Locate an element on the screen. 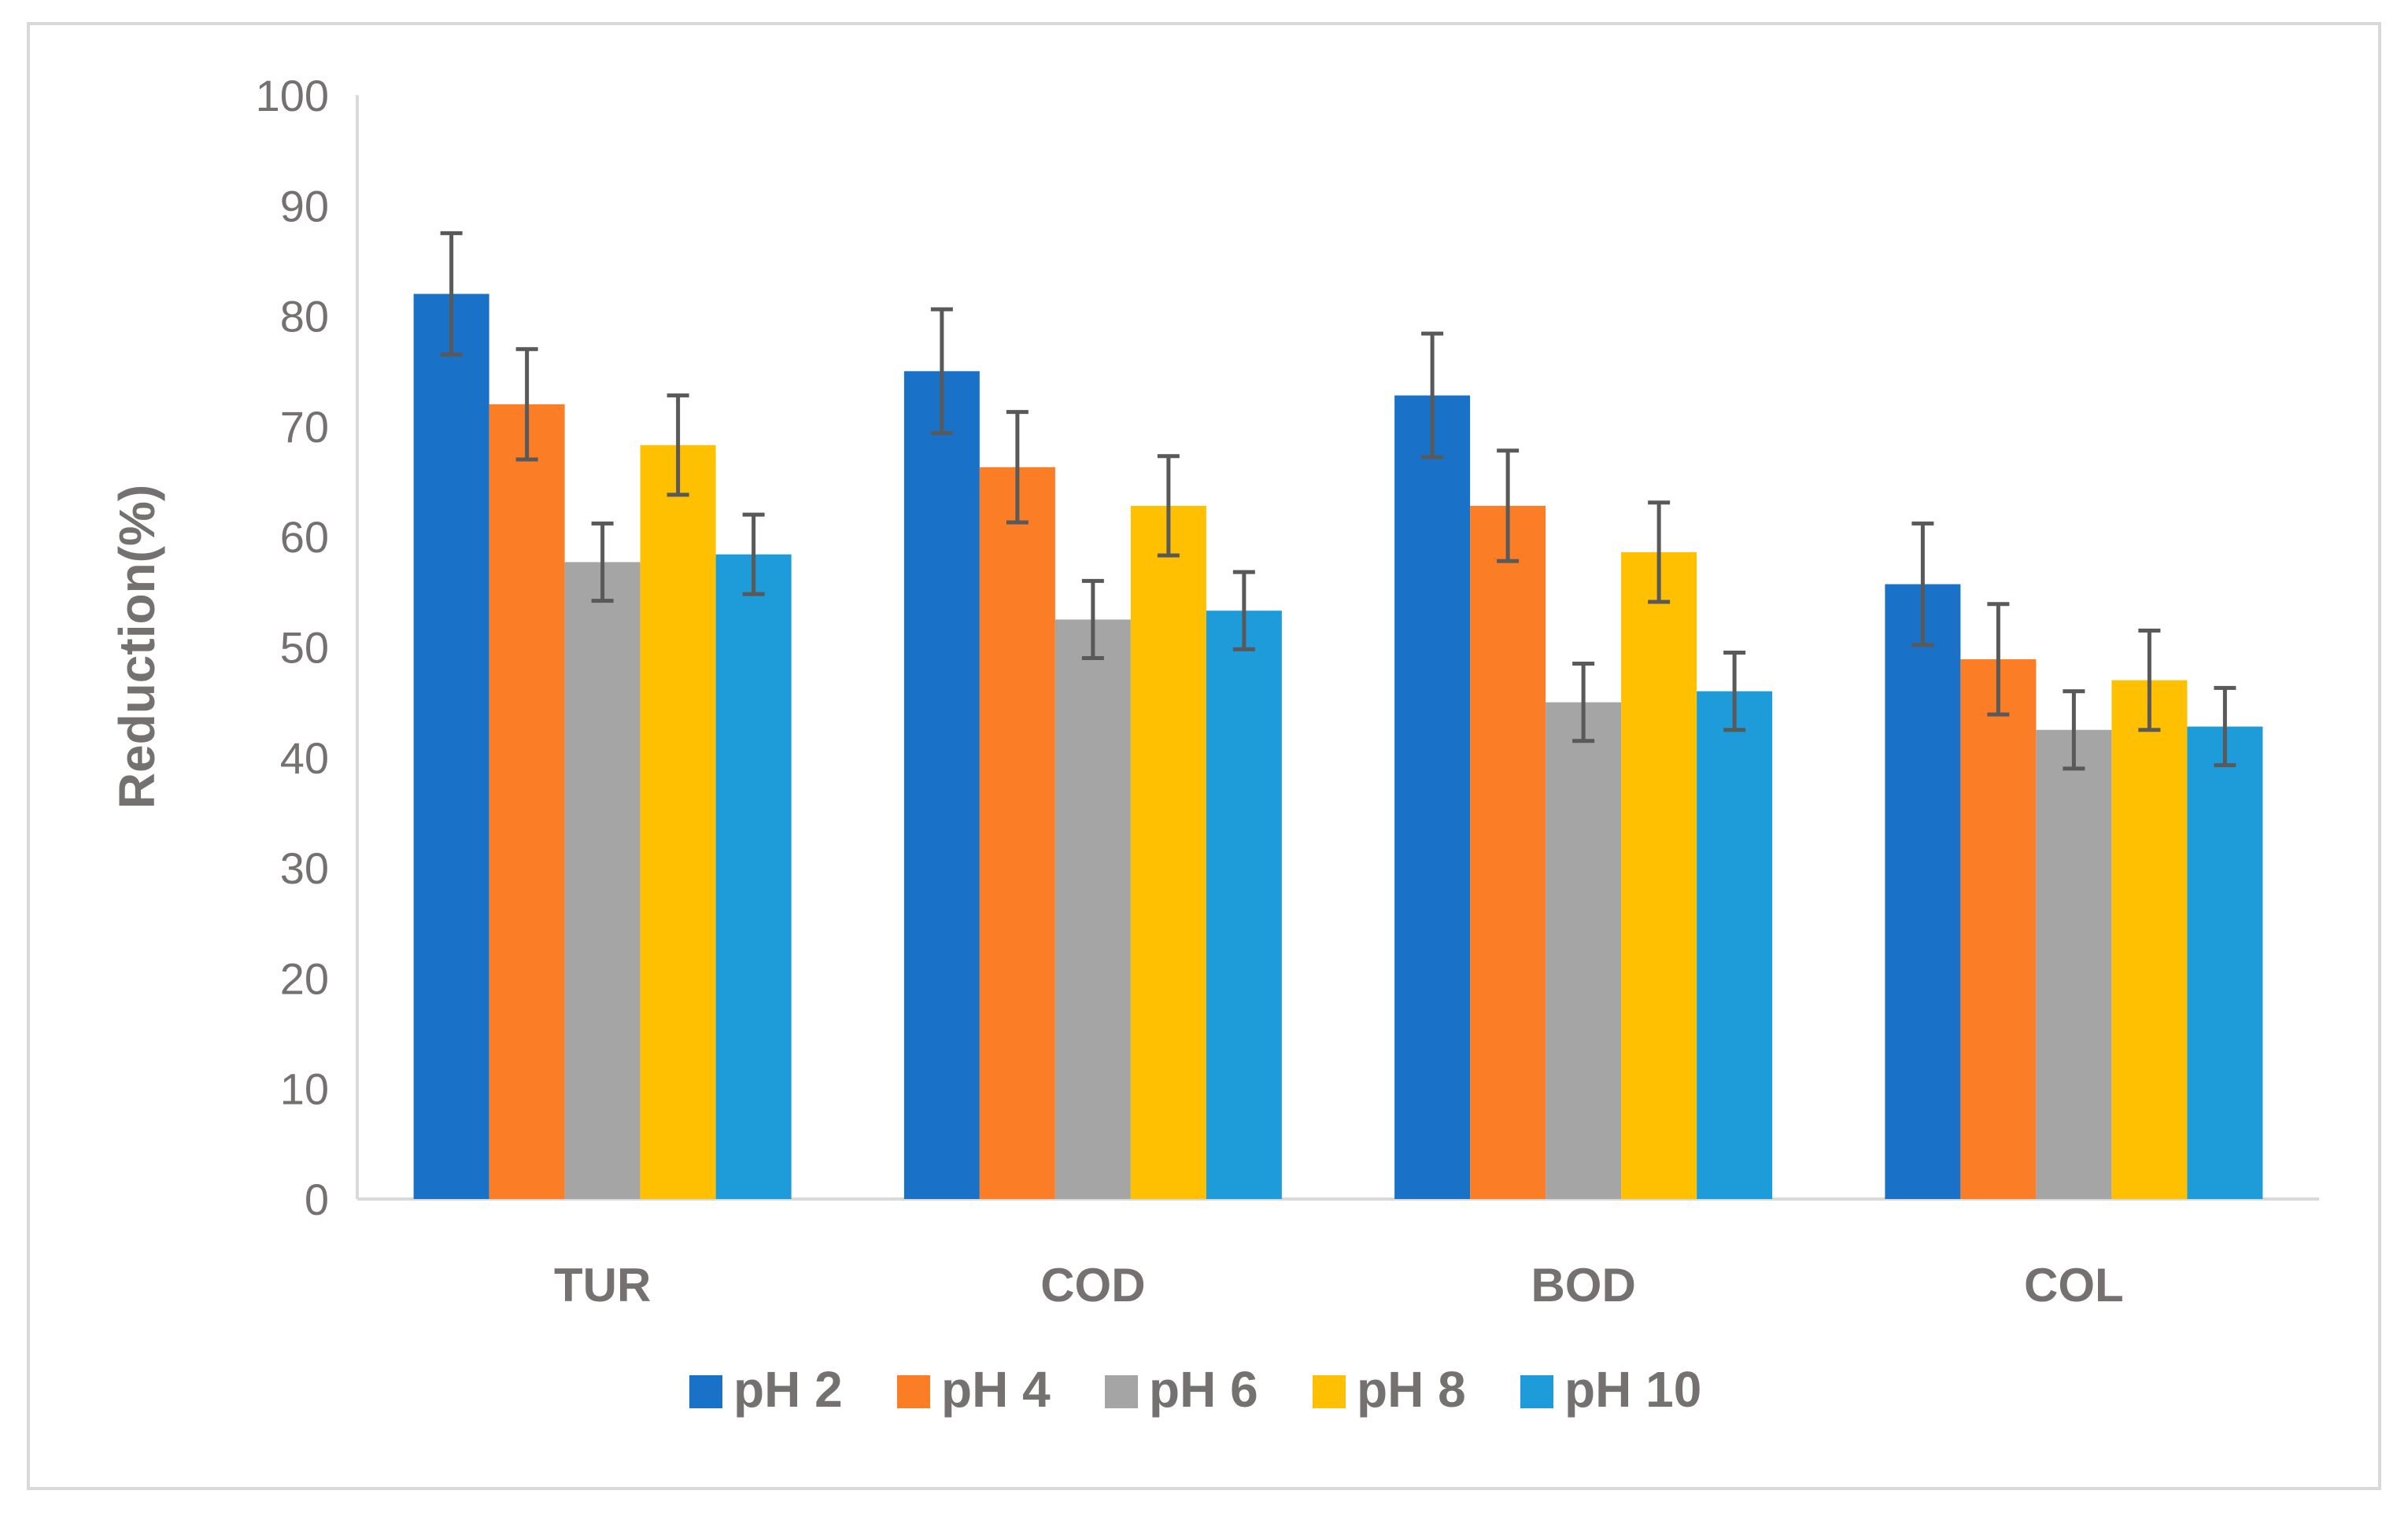 The width and height of the screenshot is (2408, 1520). legend-item: pH 10 is located at coordinates (1610, 1390).